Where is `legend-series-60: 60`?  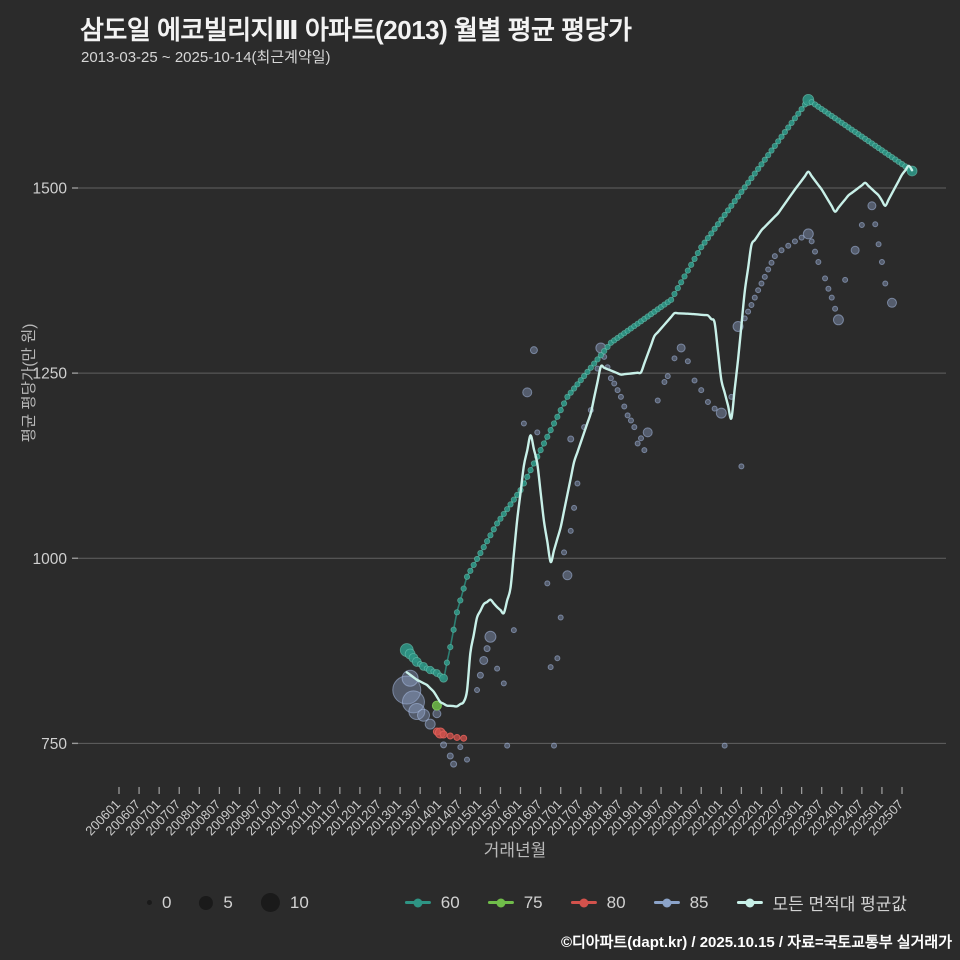 legend-series-60: 60 is located at coordinates (432, 903).